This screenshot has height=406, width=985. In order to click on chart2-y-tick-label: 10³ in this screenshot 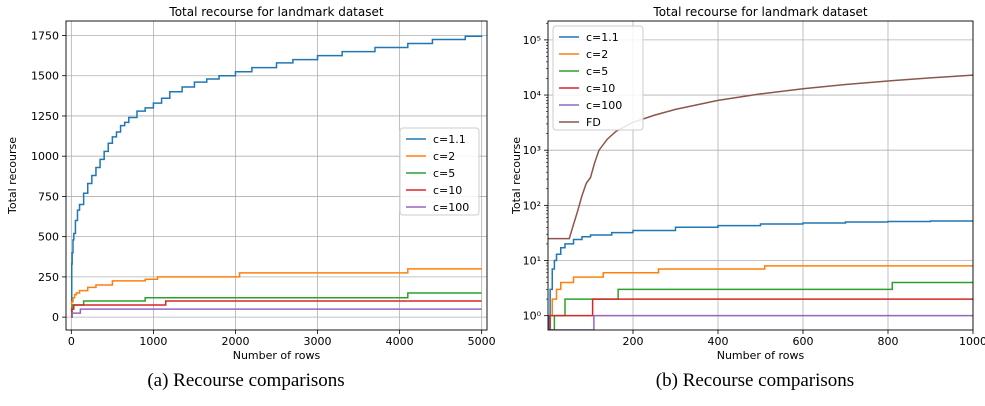, I will do `click(532, 150)`.